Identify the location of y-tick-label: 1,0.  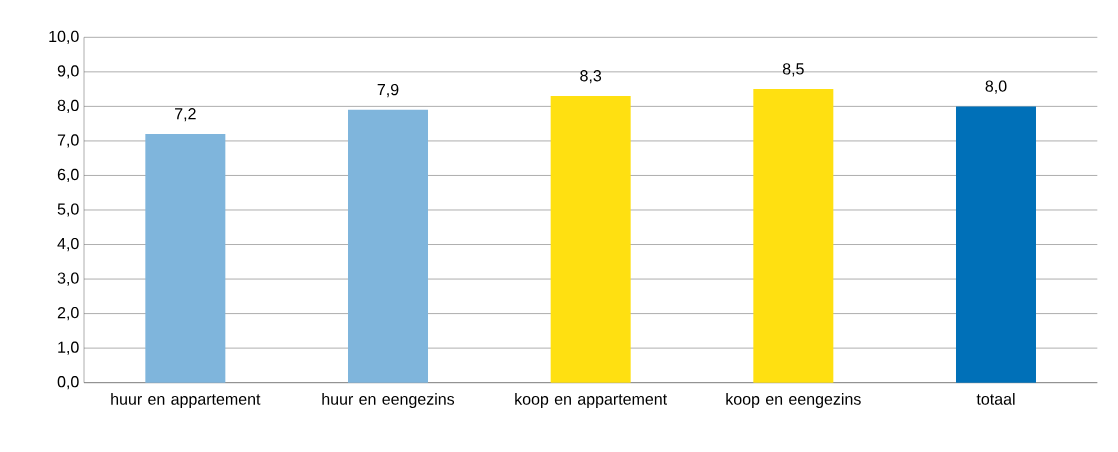
(68, 348).